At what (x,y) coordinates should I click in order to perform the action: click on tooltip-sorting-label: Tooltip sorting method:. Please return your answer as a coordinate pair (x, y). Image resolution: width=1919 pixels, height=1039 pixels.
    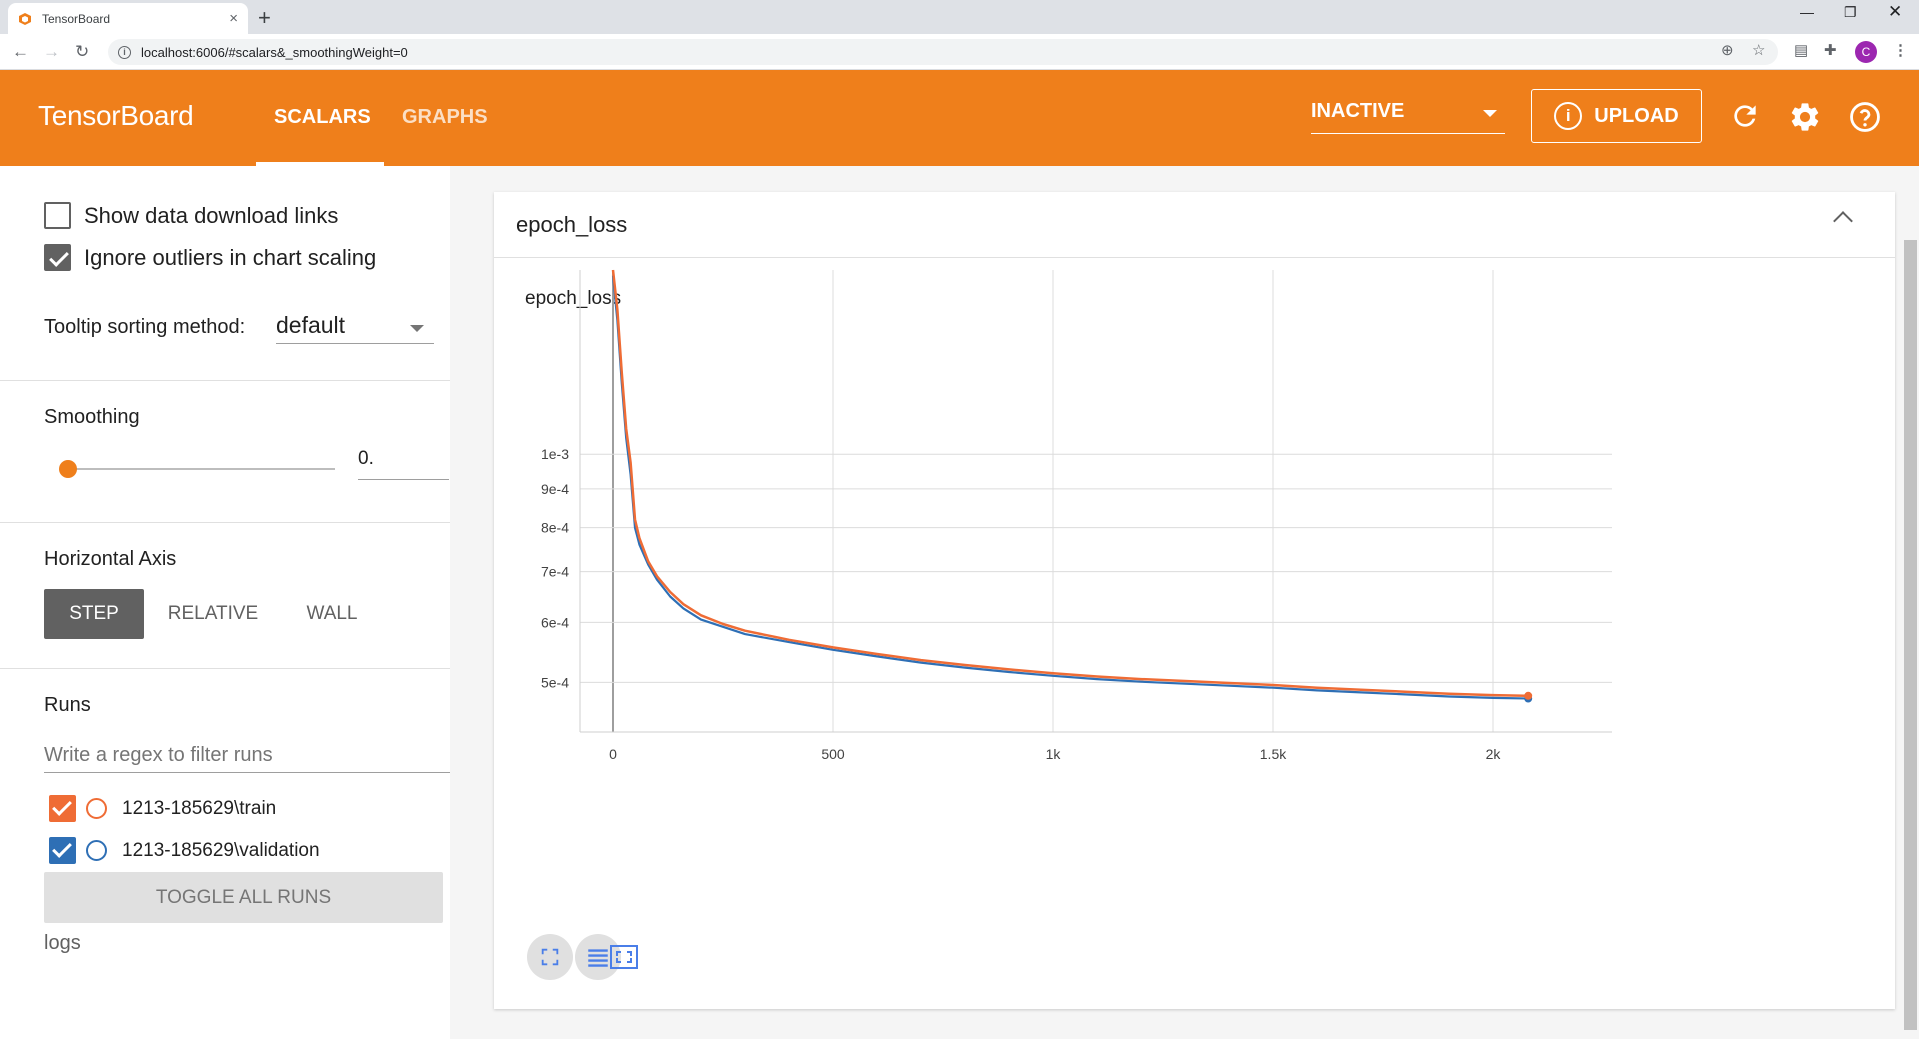
    Looking at the image, I should click on (145, 327).